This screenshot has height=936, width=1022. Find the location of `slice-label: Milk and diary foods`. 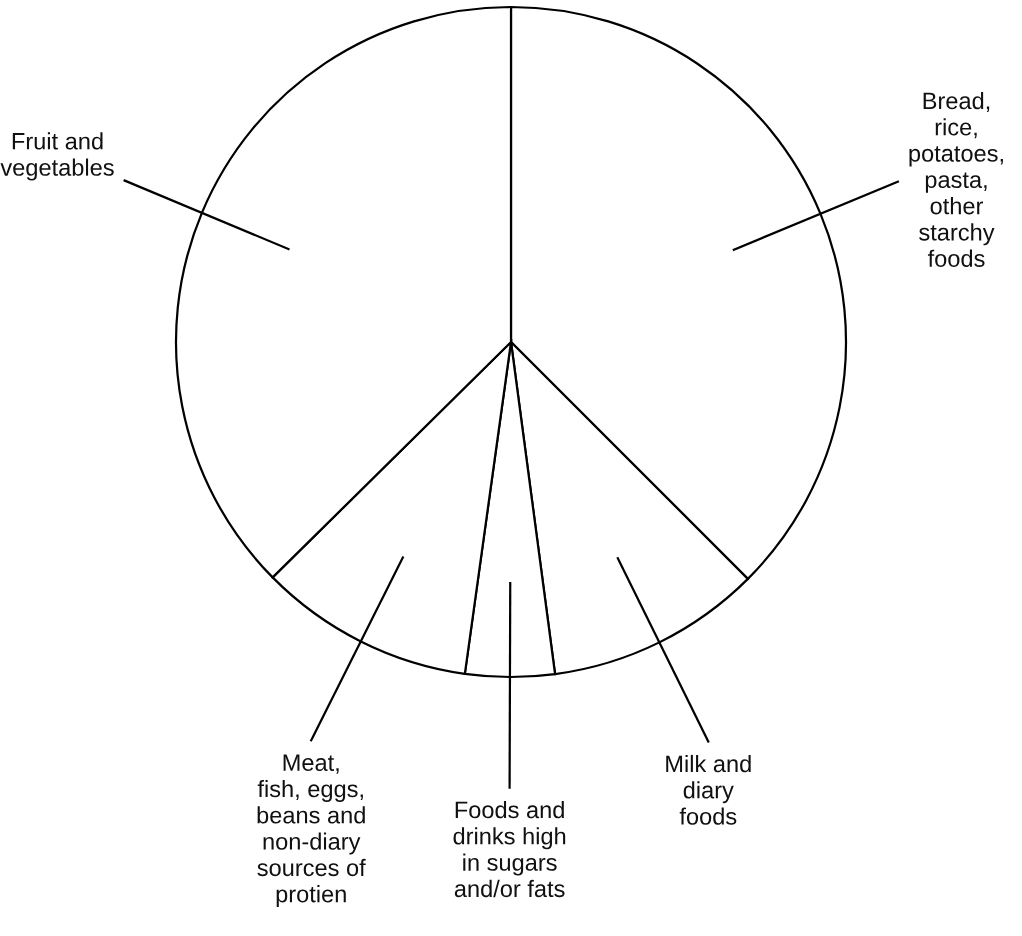

slice-label: Milk and diary foods is located at coordinates (708, 789).